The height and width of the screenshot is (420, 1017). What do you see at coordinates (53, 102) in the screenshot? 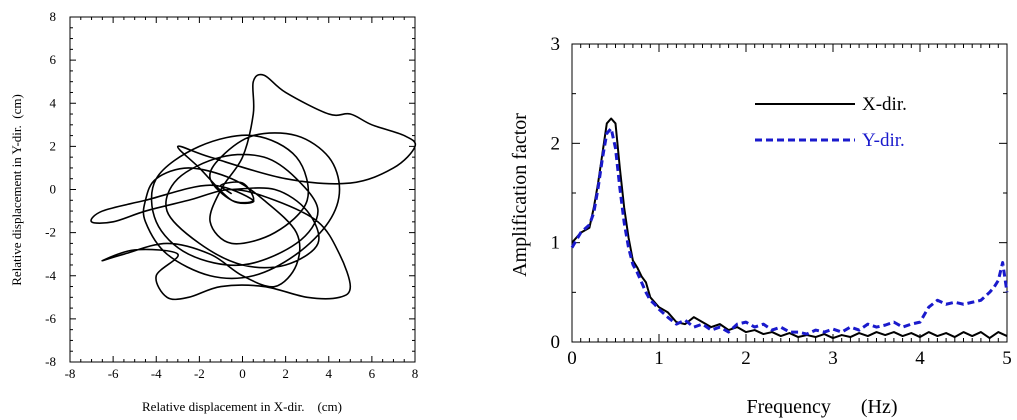
I see `orbit-y-tick-label: 4` at bounding box center [53, 102].